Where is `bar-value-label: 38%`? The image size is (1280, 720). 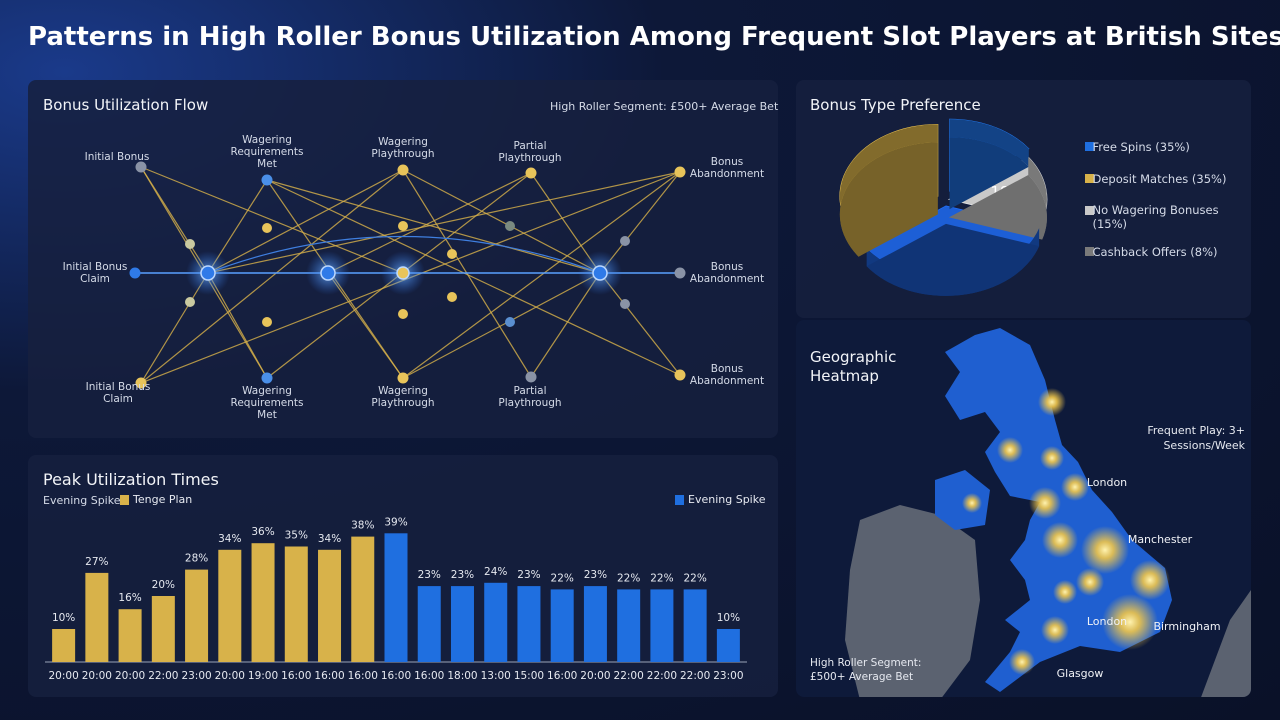 bar-value-label: 38% is located at coordinates (362, 526).